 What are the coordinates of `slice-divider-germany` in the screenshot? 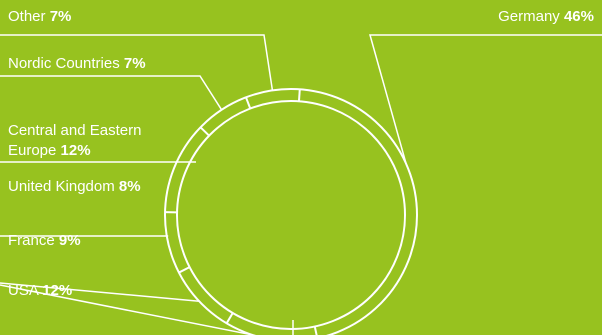 It's located at (299, 95).